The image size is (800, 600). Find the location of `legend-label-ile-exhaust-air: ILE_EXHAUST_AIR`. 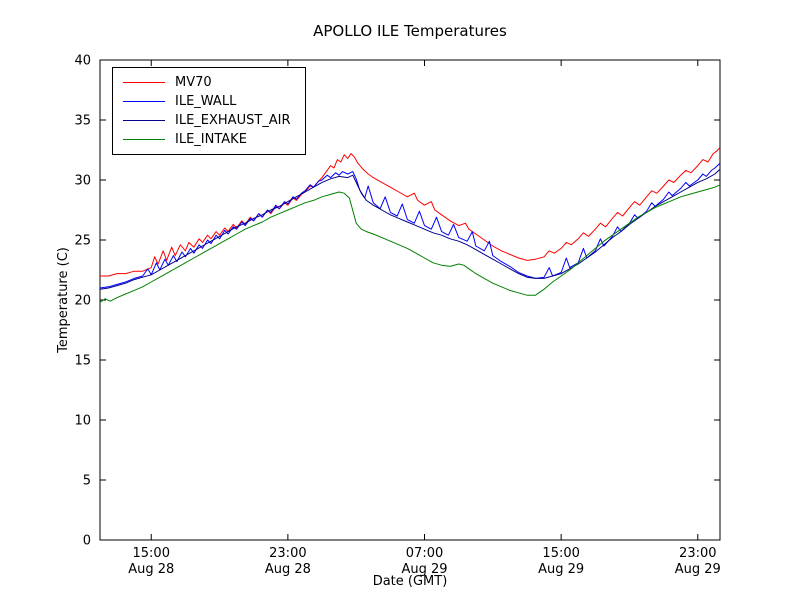

legend-label-ile-exhaust-air: ILE_EXHAUST_AIR is located at coordinates (233, 120).